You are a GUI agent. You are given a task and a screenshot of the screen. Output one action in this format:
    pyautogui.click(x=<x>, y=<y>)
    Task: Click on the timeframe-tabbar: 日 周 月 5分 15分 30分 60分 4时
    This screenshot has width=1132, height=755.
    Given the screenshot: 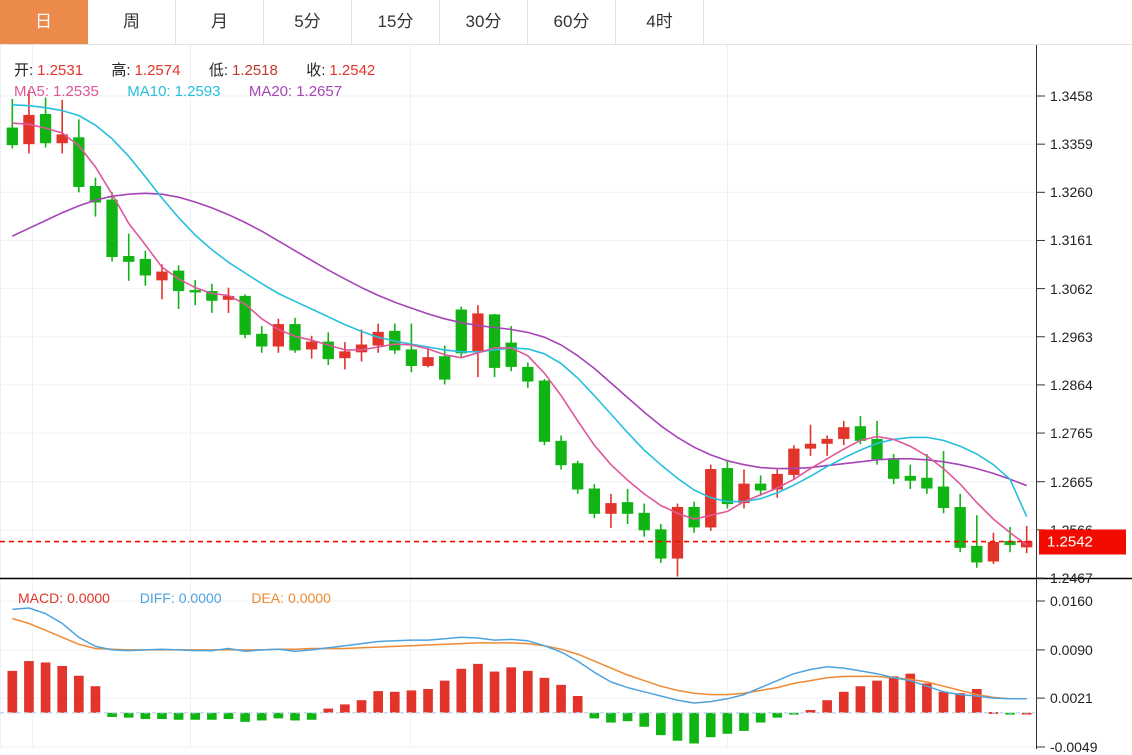 What is the action you would take?
    pyautogui.click(x=566, y=22)
    